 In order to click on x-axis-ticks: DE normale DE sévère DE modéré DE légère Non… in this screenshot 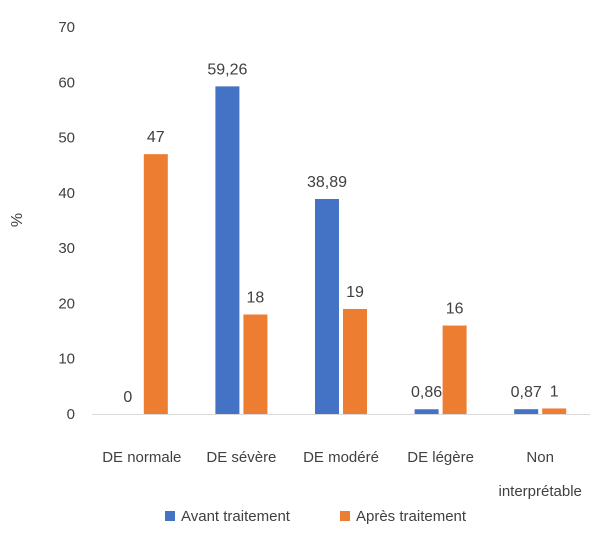, I will do `click(342, 474)`.